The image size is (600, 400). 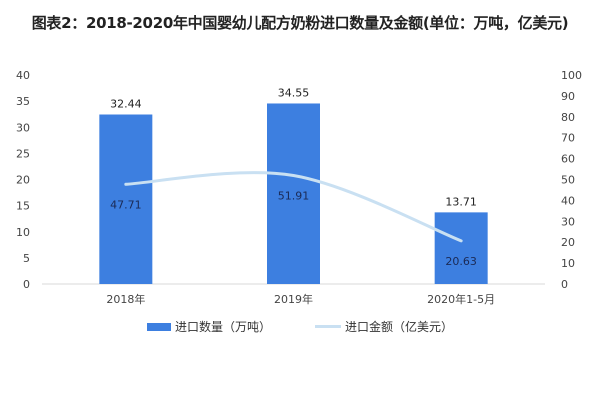 I want to click on y-right-tick: 70, so click(x=568, y=138).